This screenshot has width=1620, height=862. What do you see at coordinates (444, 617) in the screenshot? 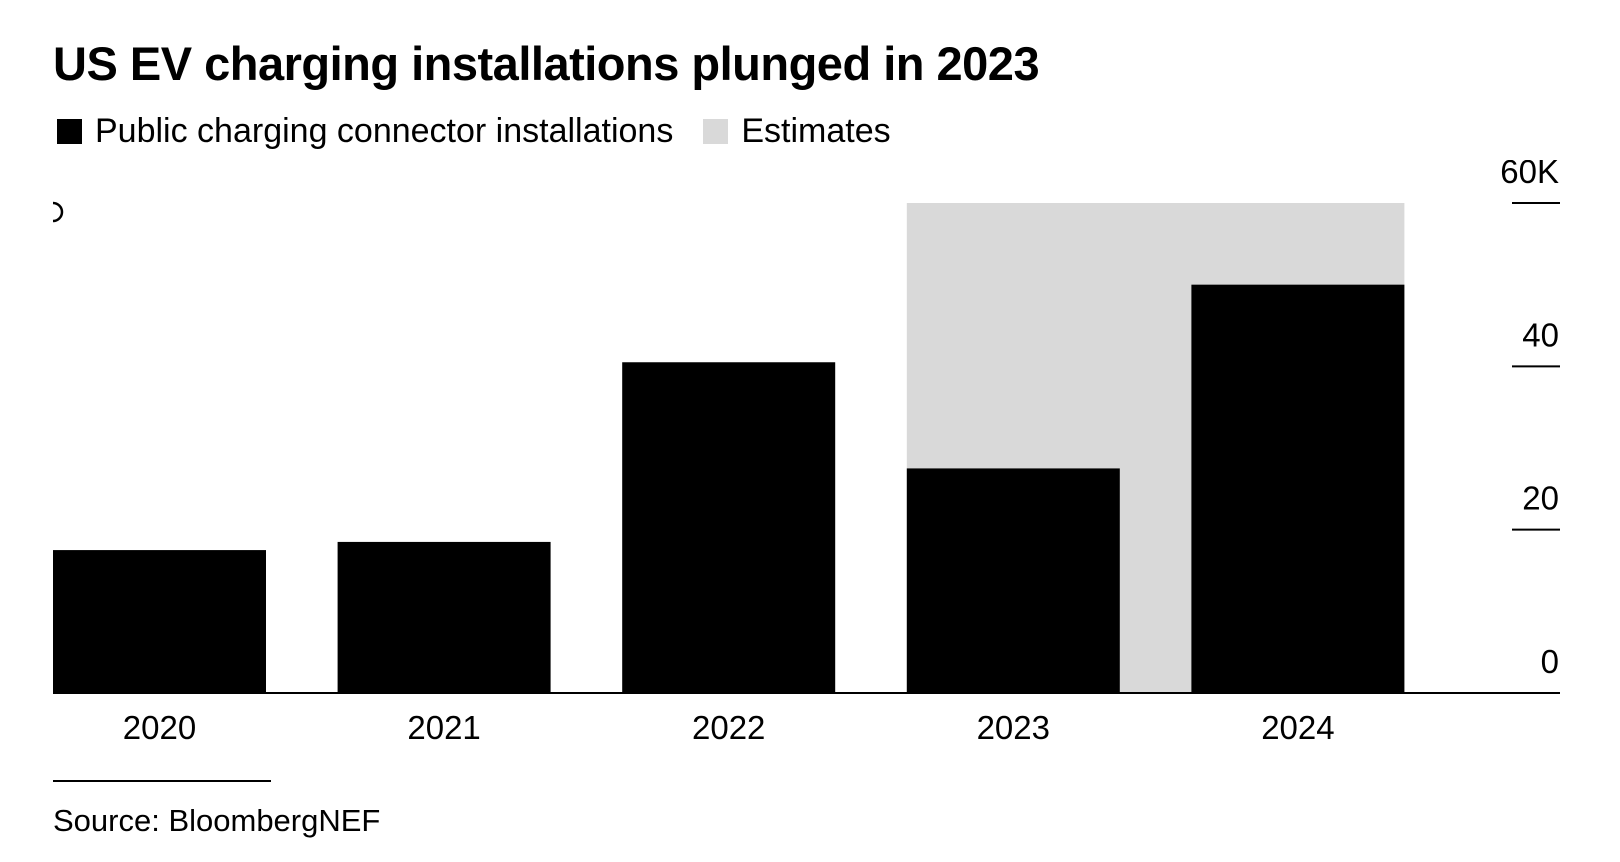
I see `bar-2021` at bounding box center [444, 617].